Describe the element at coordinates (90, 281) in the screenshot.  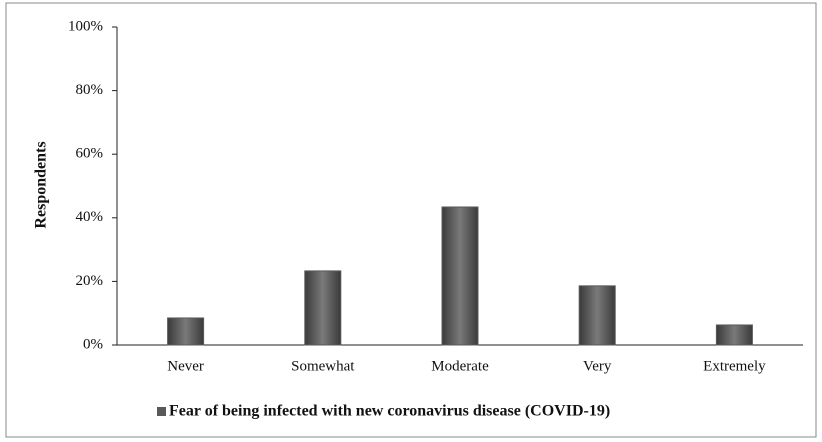
I see `y-tick-label: 20%` at that location.